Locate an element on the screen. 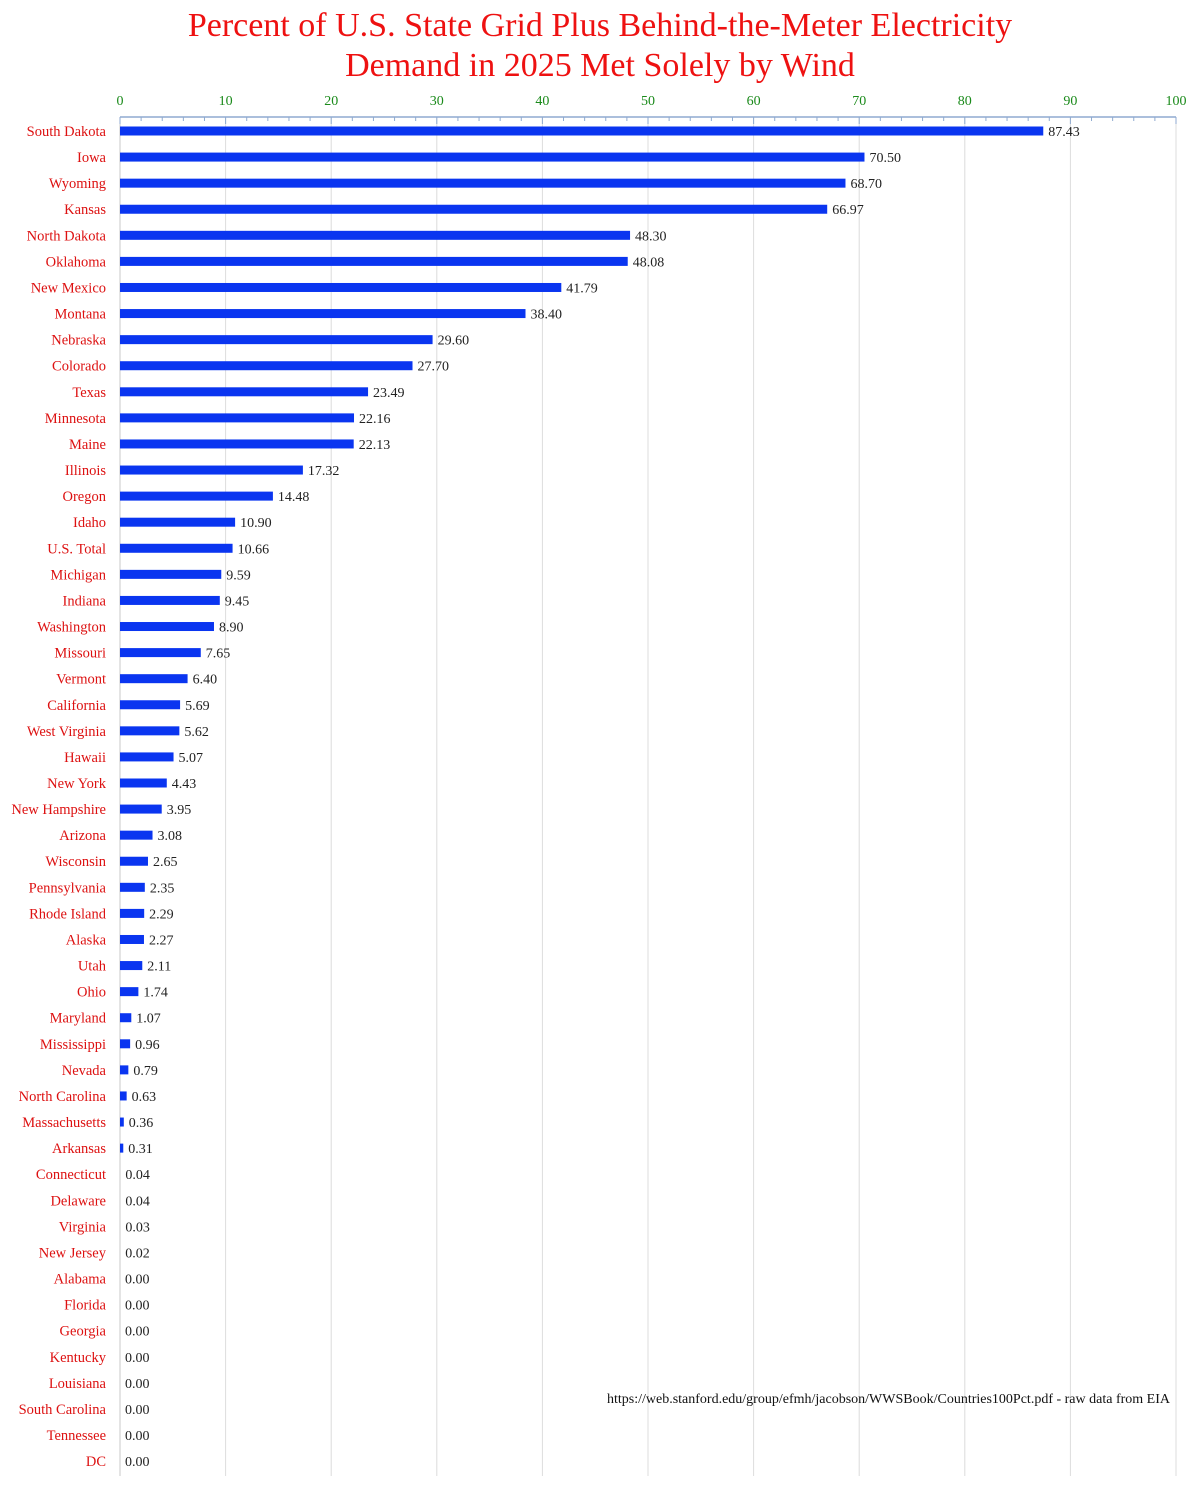  bar-indiana is located at coordinates (170, 600).